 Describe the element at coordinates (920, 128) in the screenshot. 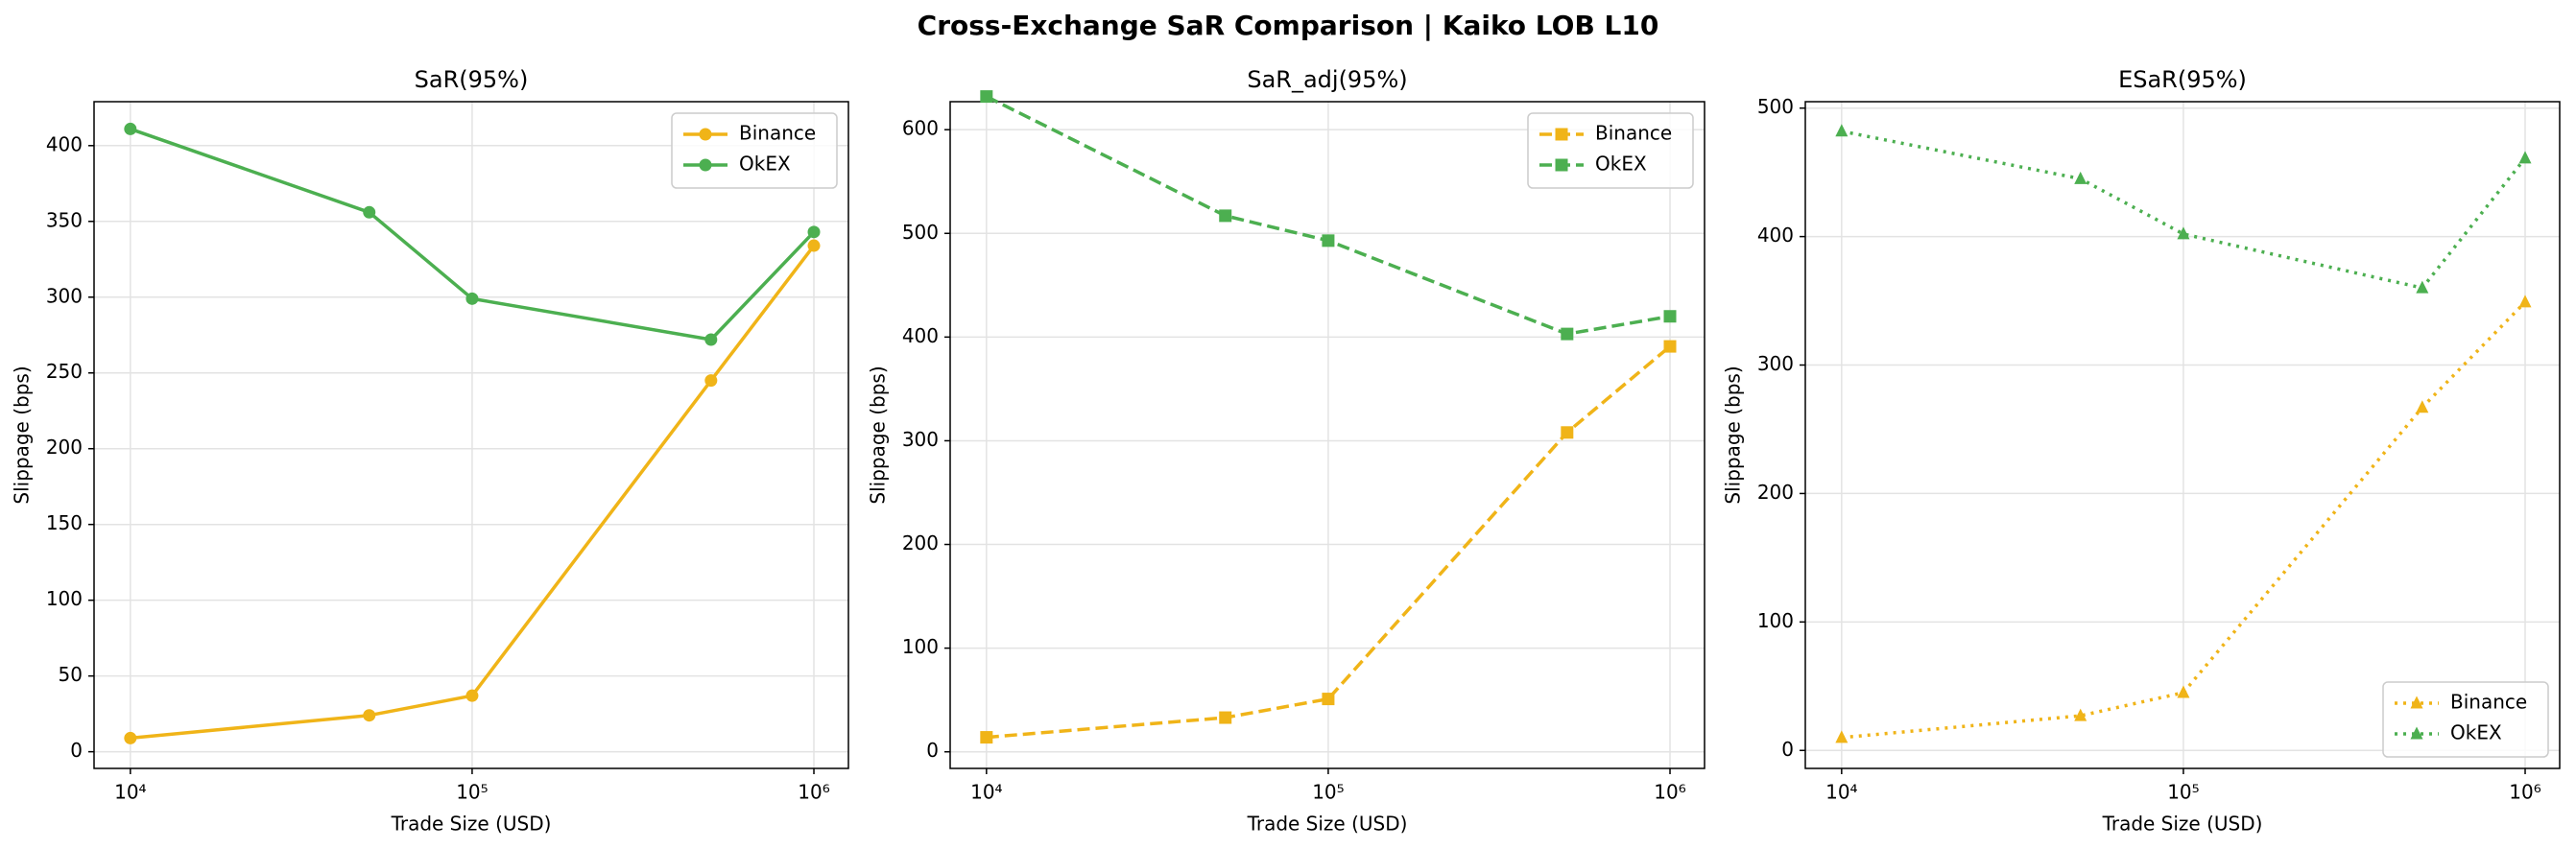

I see `y-tick-label: 600` at that location.